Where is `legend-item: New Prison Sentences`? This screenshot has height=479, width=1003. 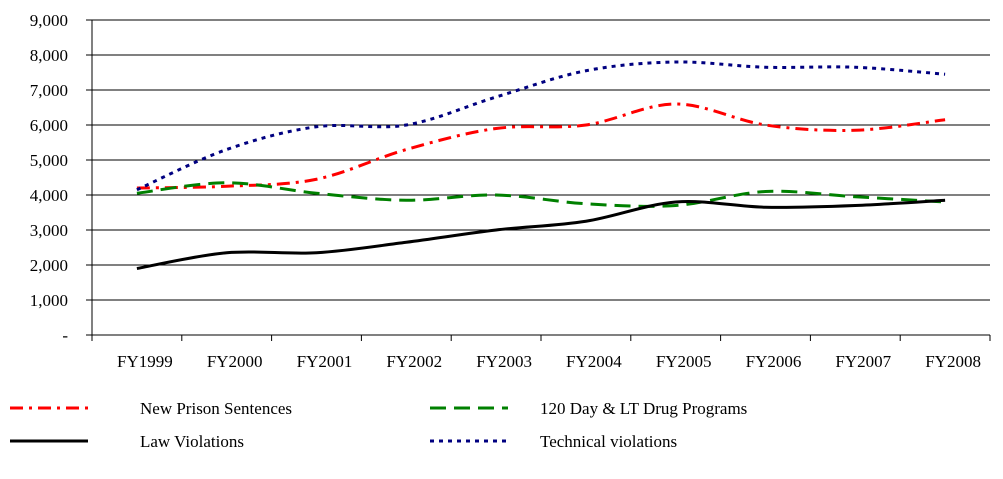
legend-item: New Prison Sentences is located at coordinates (151, 408).